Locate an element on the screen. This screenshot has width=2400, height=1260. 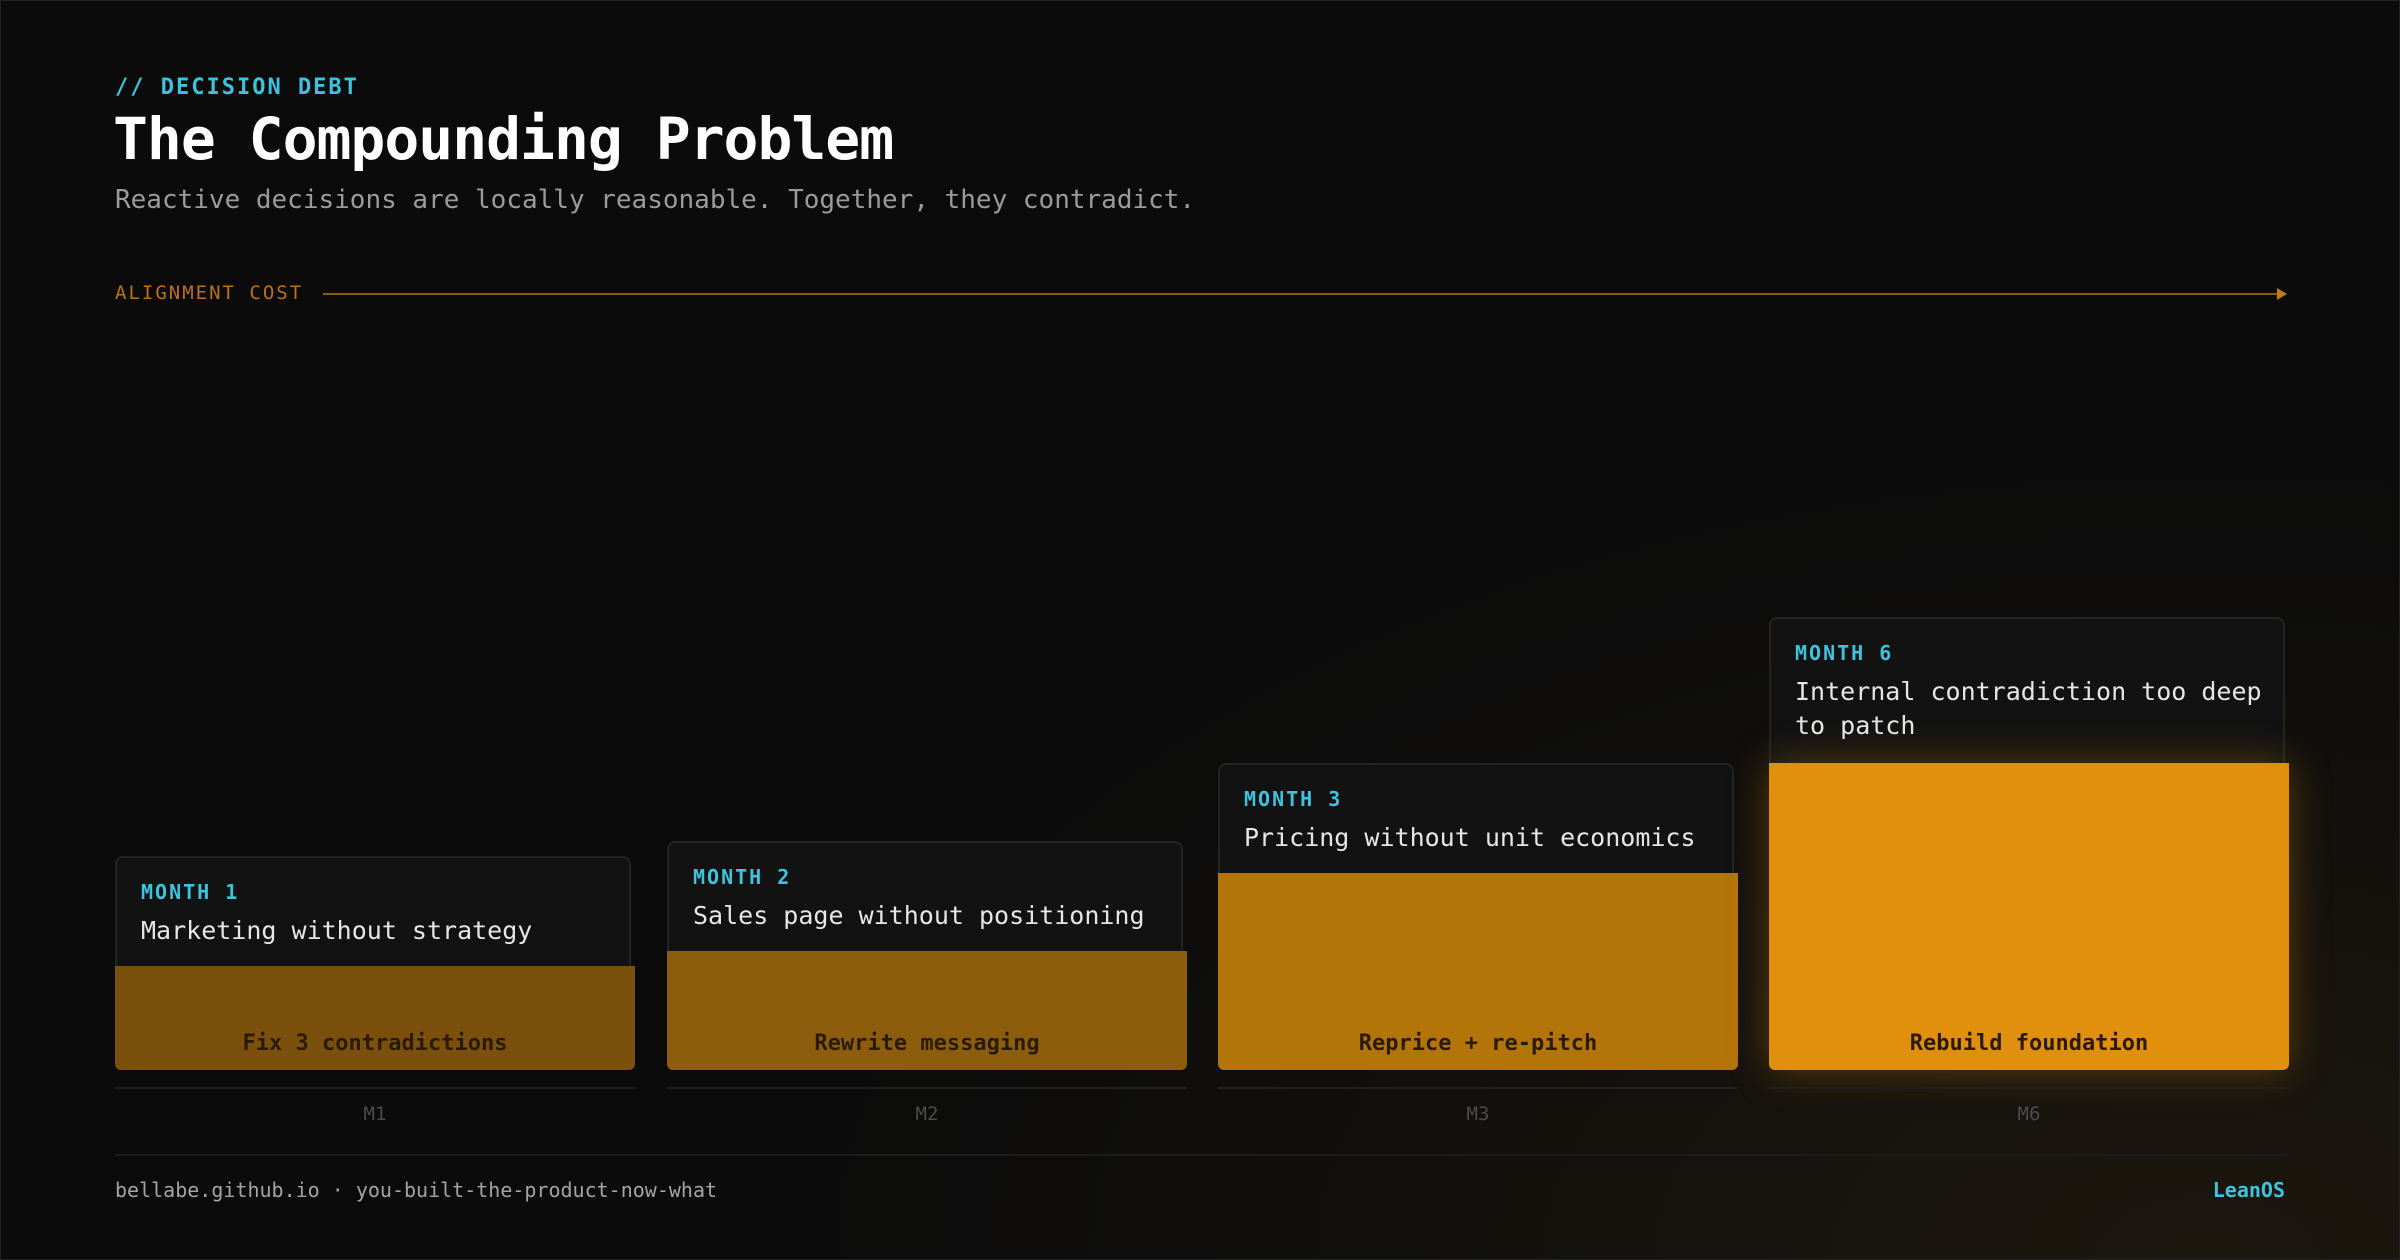
section-kicker: // DECISION DEBT is located at coordinates (237, 87).